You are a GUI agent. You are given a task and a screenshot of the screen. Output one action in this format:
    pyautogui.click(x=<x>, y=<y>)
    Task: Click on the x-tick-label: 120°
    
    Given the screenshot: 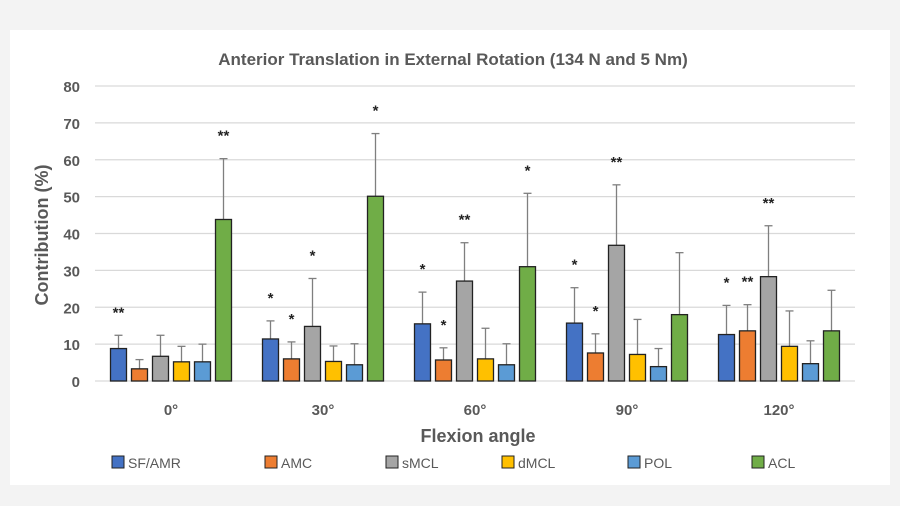 What is the action you would take?
    pyautogui.click(x=778, y=410)
    